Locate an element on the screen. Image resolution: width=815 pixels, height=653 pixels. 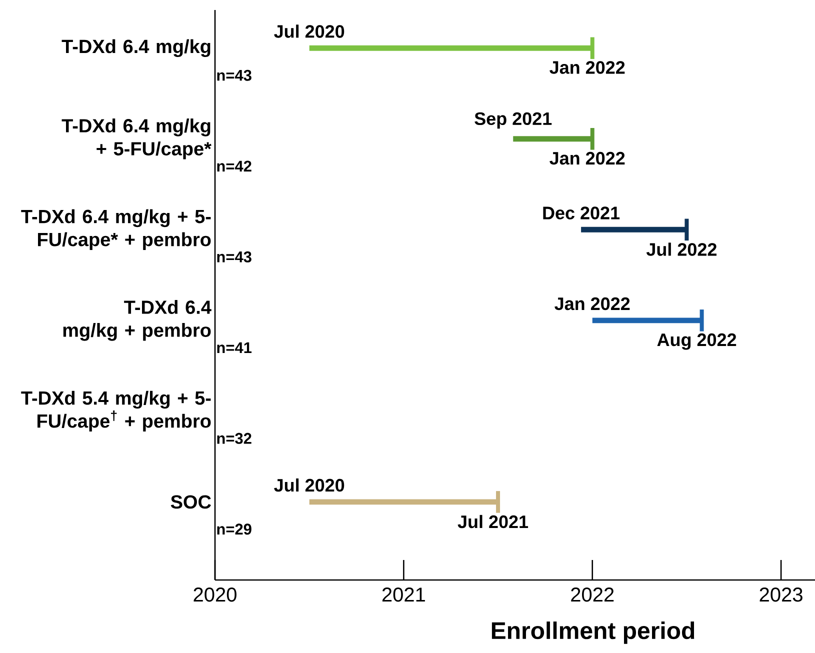
x-tick-label: 2022 is located at coordinates (592, 595).